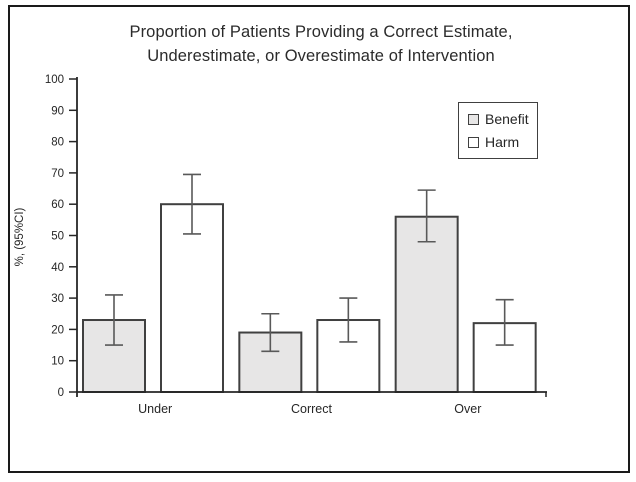 The image size is (636, 482). I want to click on x-label-over: Over, so click(467, 409).